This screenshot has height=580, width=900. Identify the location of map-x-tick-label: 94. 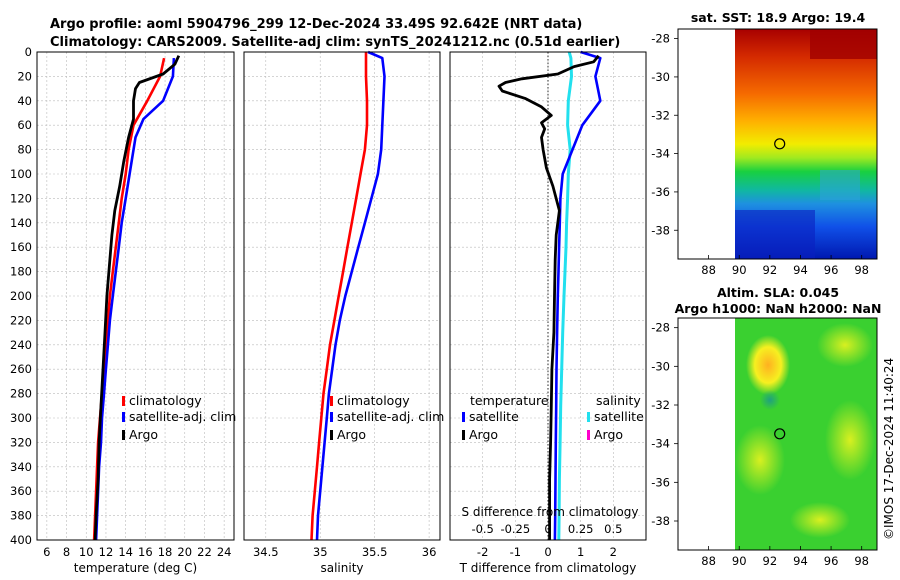
(800, 561).